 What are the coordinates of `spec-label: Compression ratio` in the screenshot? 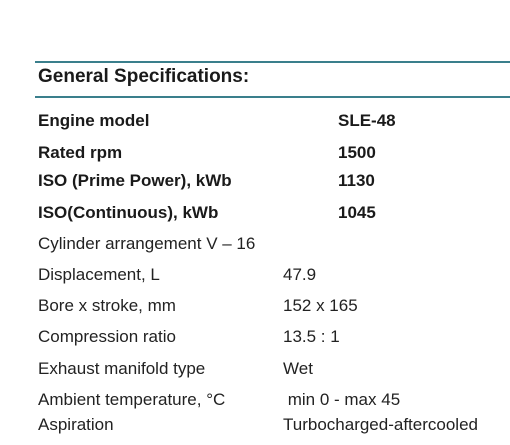 It's located at (107, 336).